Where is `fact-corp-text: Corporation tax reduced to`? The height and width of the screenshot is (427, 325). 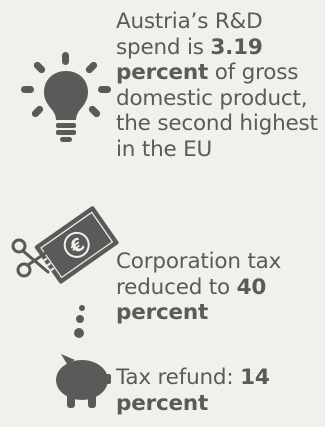 fact-corp-text: Corporation tax reduced to is located at coordinates (199, 274).